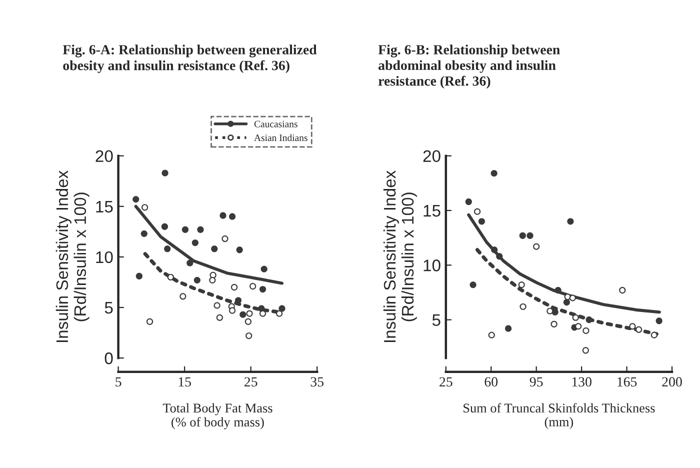 This screenshot has height=468, width=700. I want to click on y-tick-label: 0, so click(108, 358).